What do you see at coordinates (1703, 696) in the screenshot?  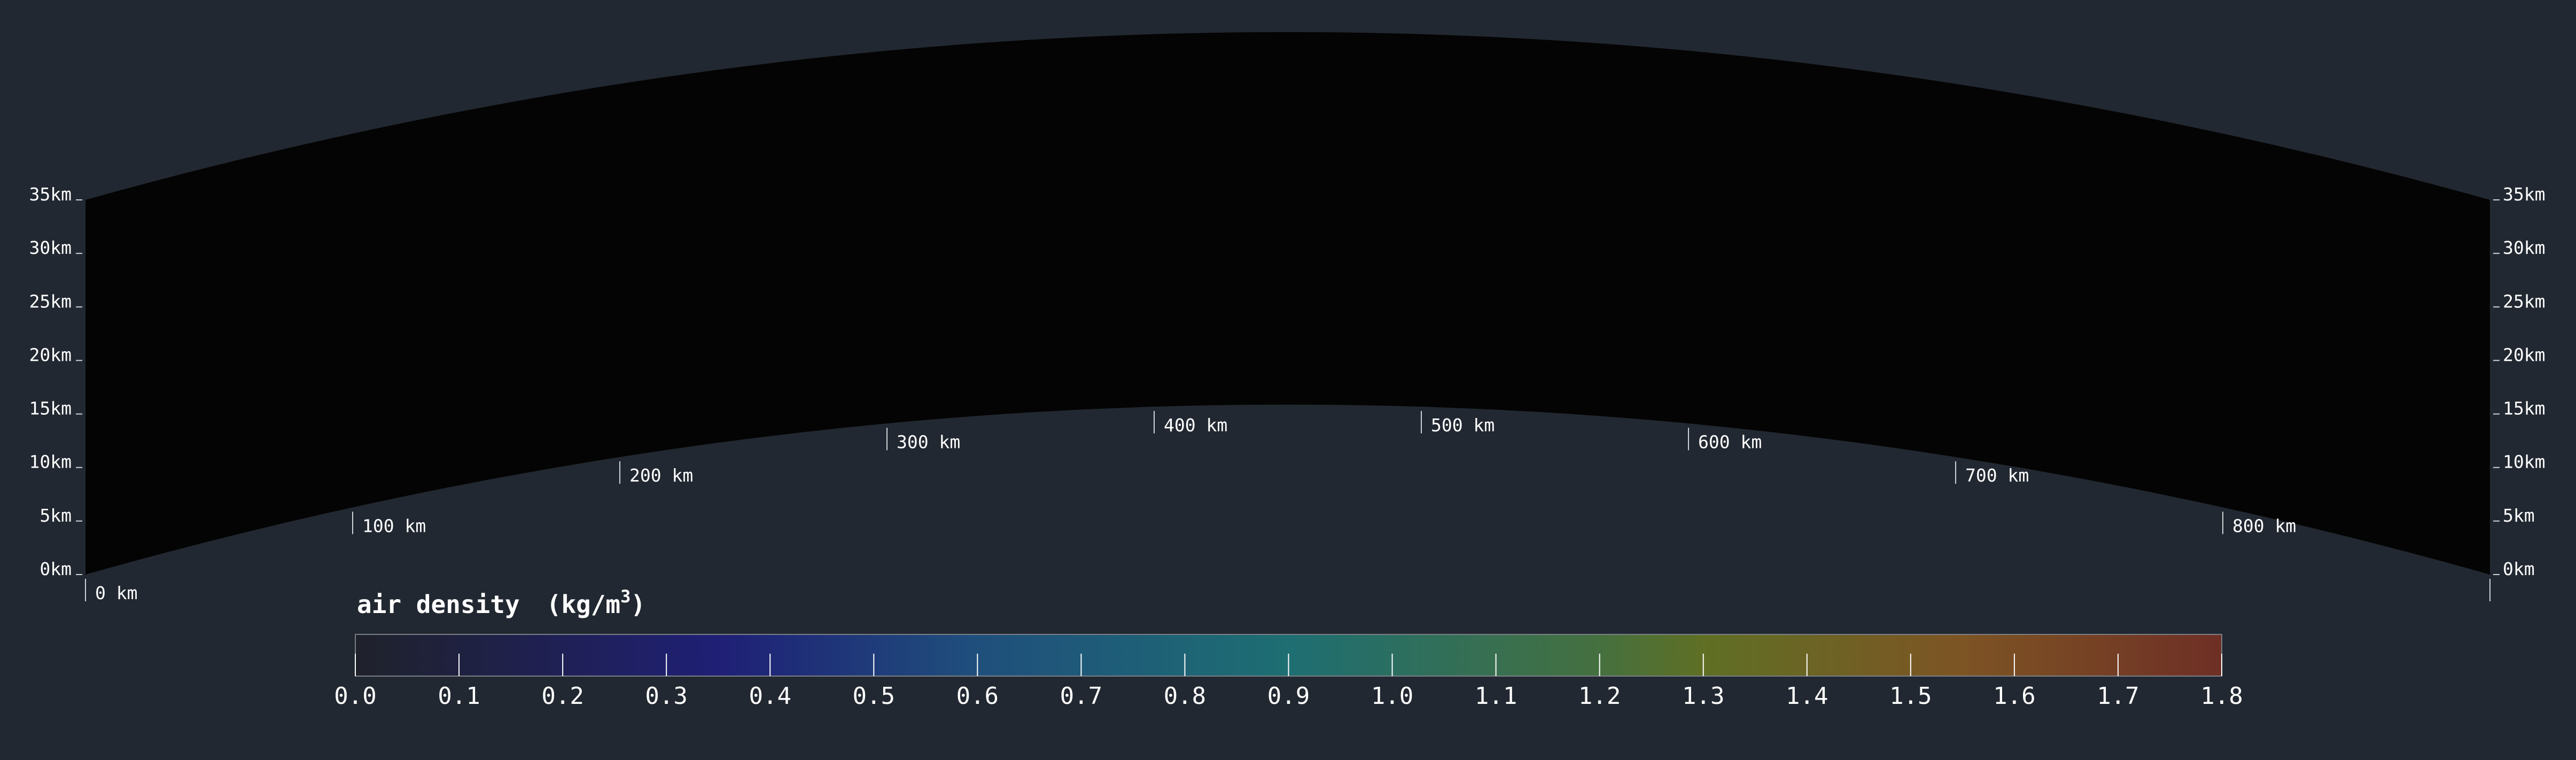 I see `colorbar-tick-label: 1.3` at bounding box center [1703, 696].